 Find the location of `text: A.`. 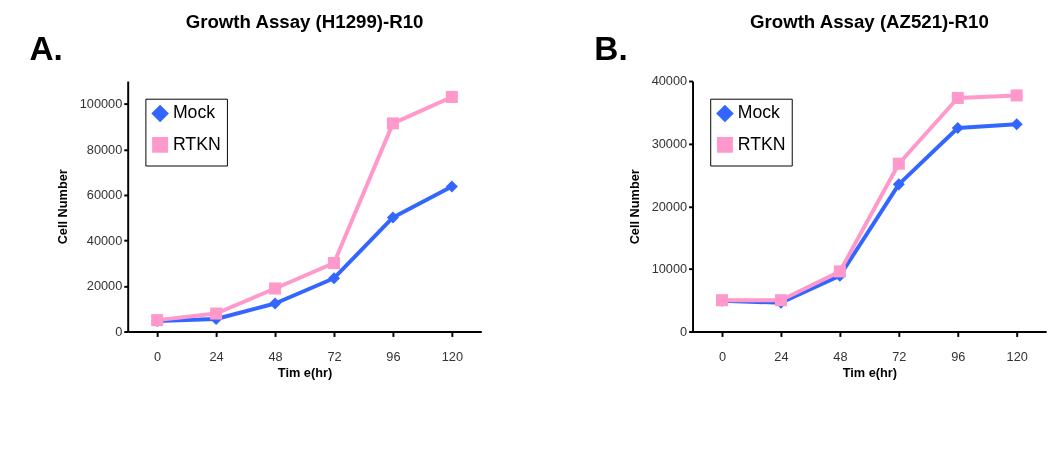

text: A. is located at coordinates (46, 49).